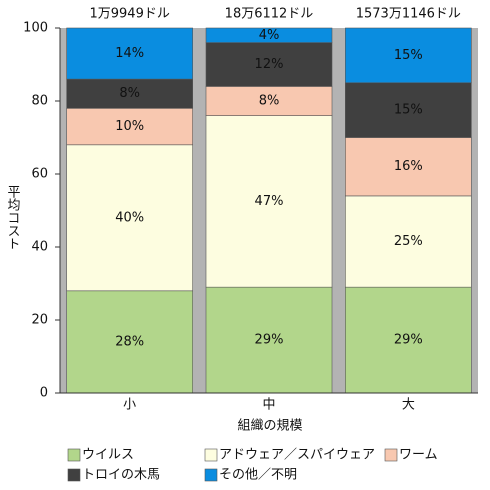 The height and width of the screenshot is (490, 490). Describe the element at coordinates (39, 247) in the screenshot. I see `y-tick-label: 40` at that location.